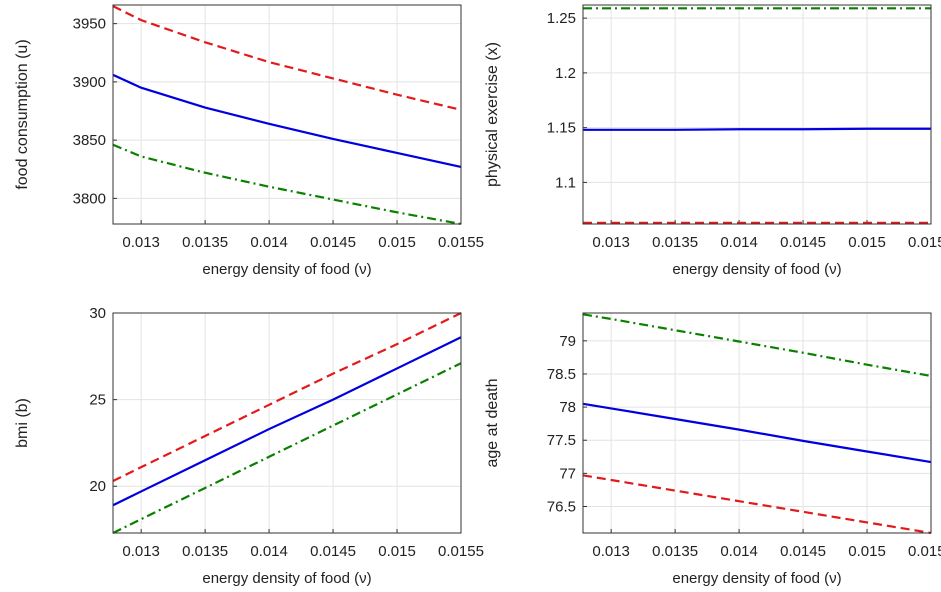 This screenshot has height=592, width=941. What do you see at coordinates (22, 423) in the screenshot?
I see `y-axis-label: bmi (b)` at bounding box center [22, 423].